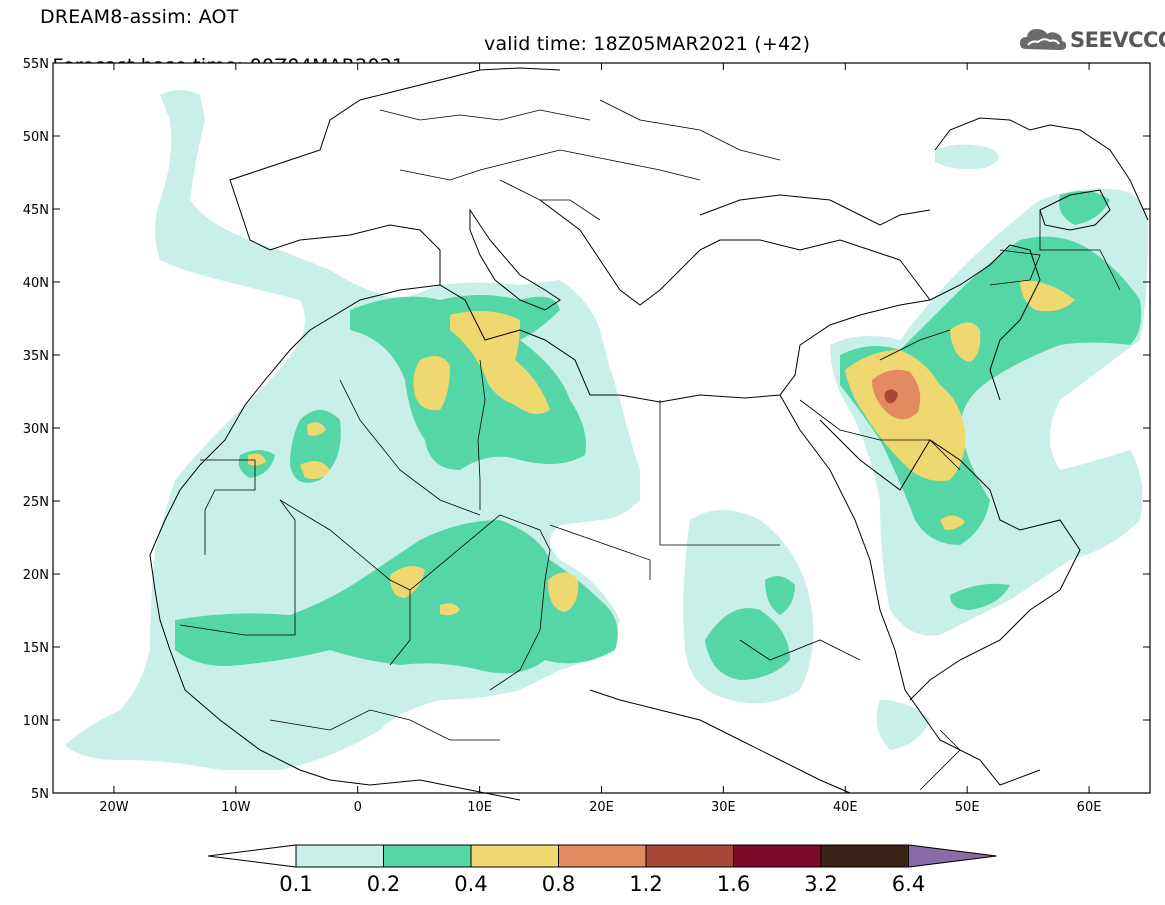  Describe the element at coordinates (36, 502) in the screenshot. I see `lat-tick-label: 25N` at that location.